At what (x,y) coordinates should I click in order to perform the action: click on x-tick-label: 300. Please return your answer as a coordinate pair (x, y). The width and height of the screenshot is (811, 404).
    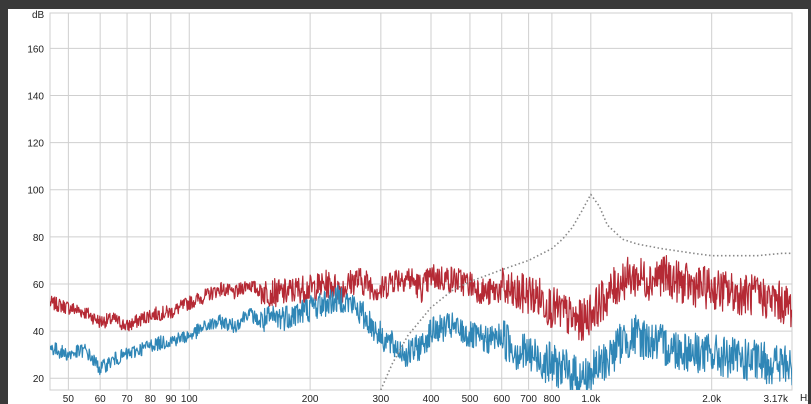
    Looking at the image, I should click on (380, 399).